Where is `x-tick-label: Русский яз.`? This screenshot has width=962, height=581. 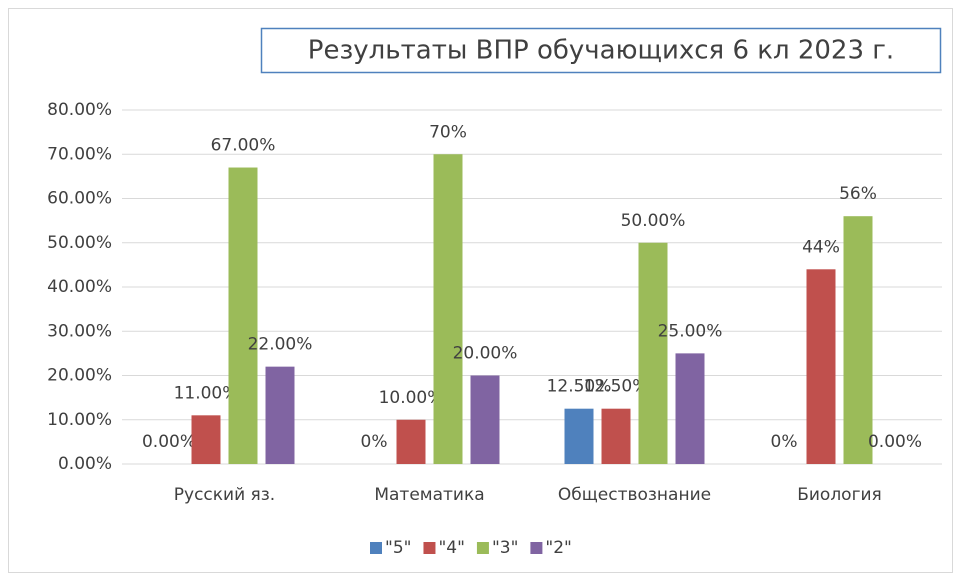
x-tick-label: Русский яз. is located at coordinates (224, 495).